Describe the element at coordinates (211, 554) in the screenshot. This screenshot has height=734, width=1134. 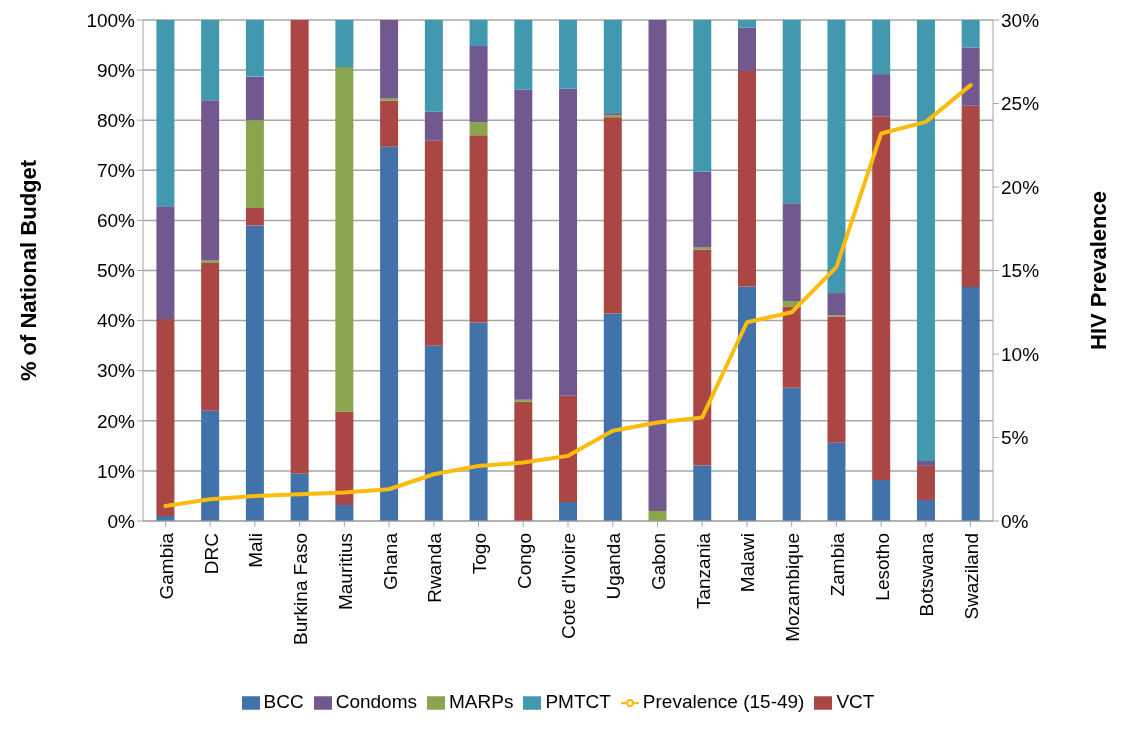
I see `x-tick-label: DRC` at that location.